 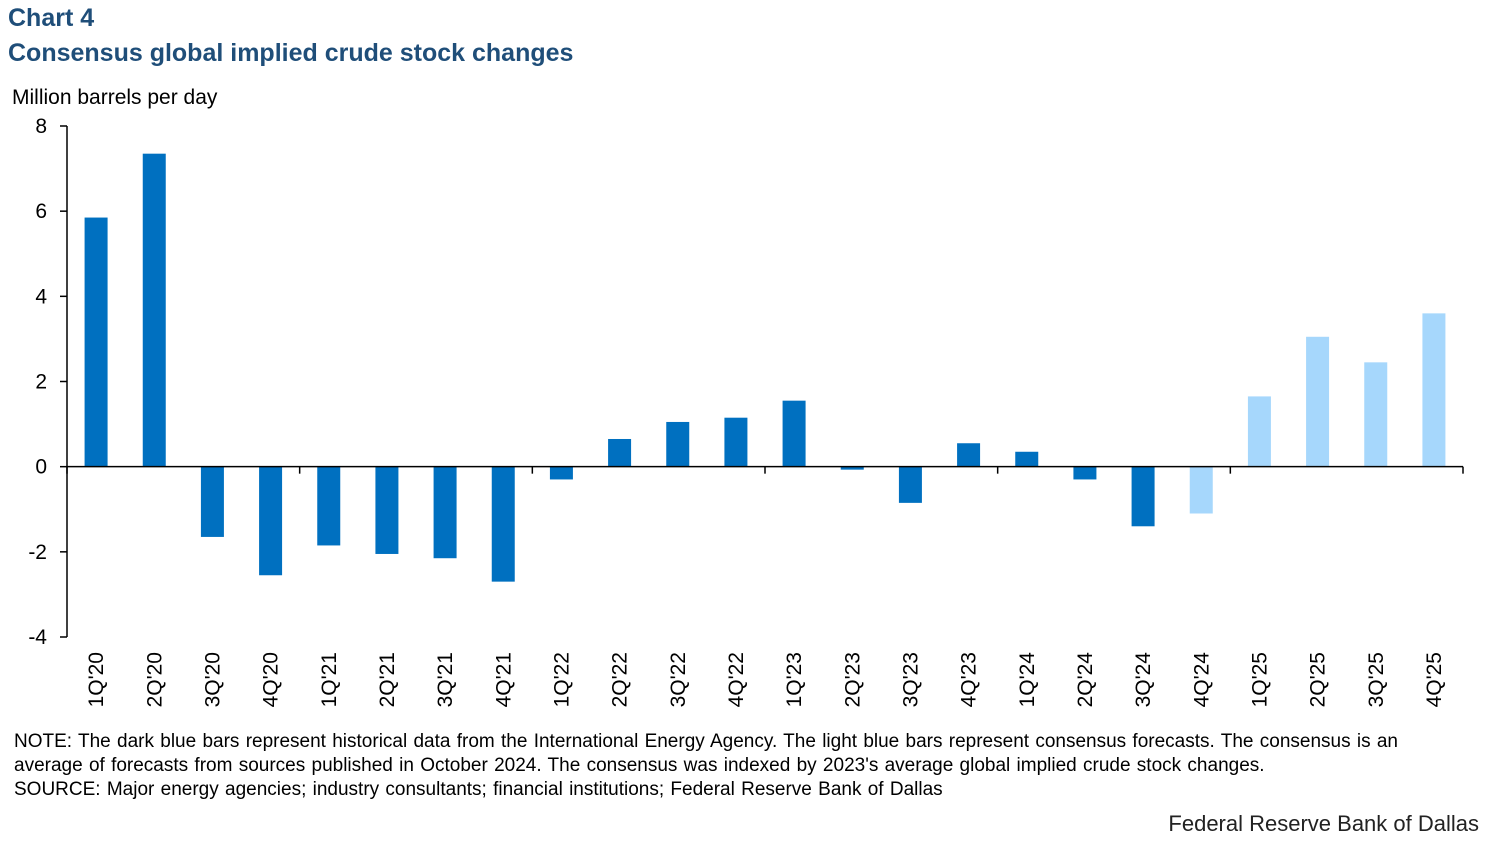 I want to click on x-tick-label: 3Q'21, so click(x=445, y=679).